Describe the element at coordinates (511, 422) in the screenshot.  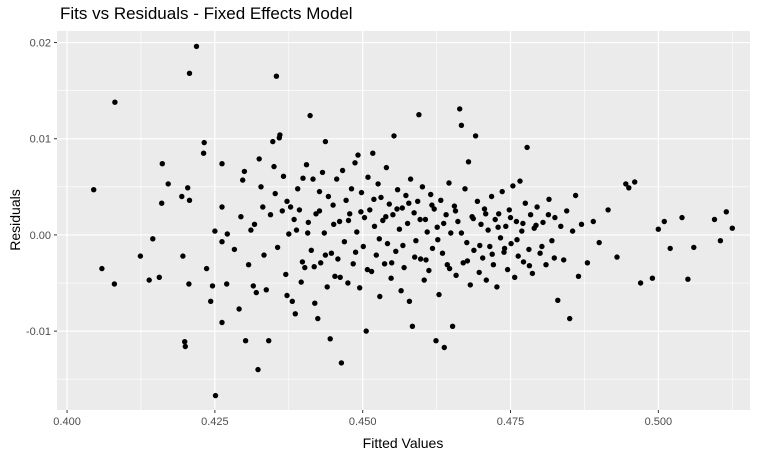
I see `x-tick-label: 0.475` at that location.